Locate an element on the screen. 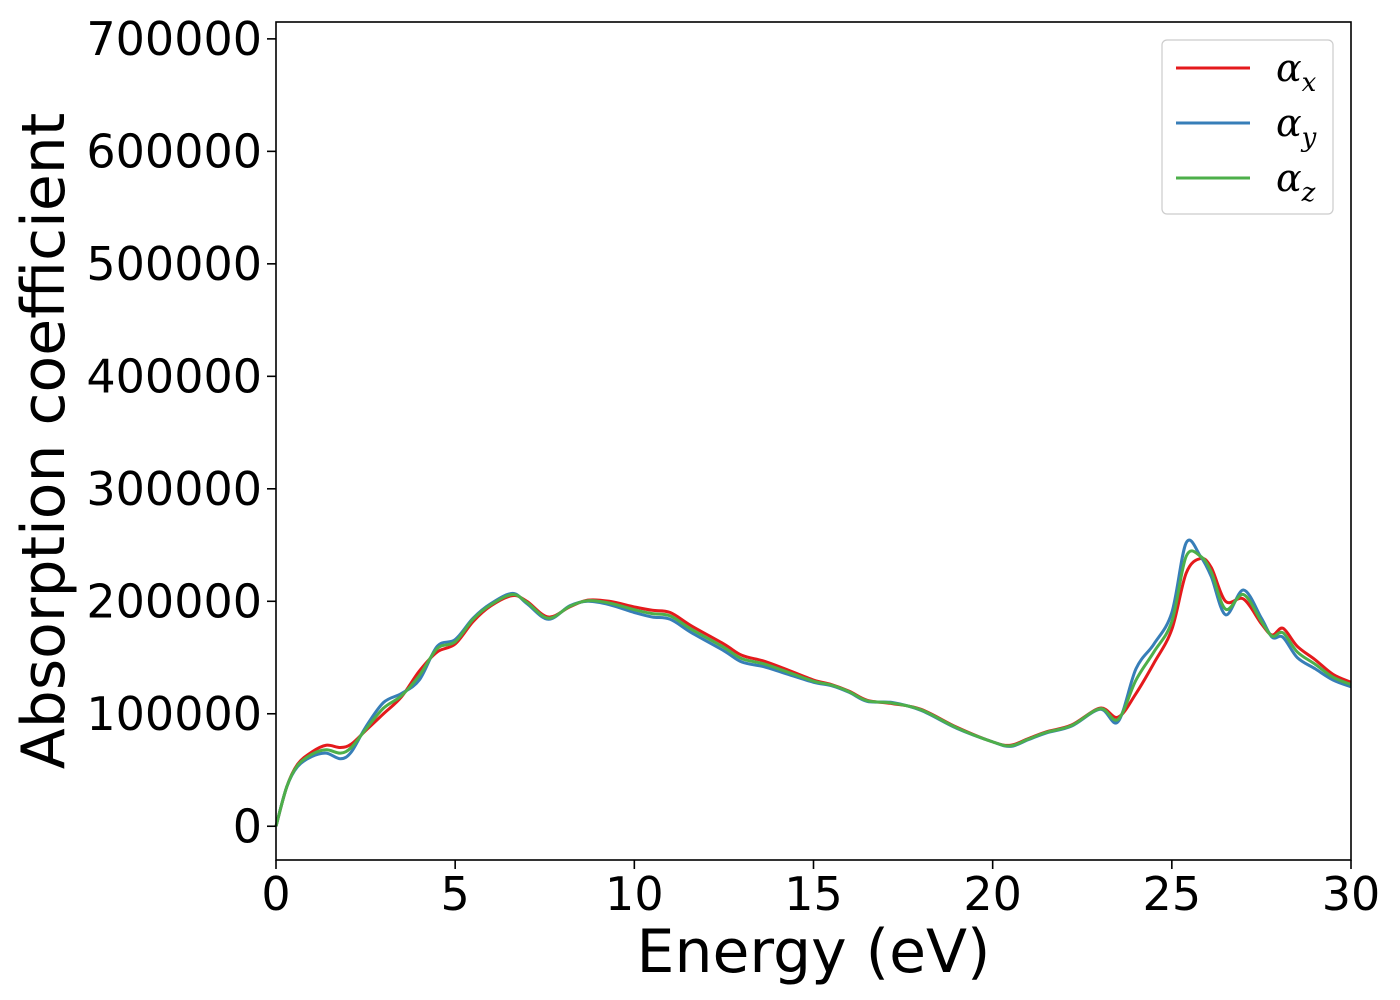 The width and height of the screenshot is (1400, 1000). x-tick-label: 20 is located at coordinates (992, 894).